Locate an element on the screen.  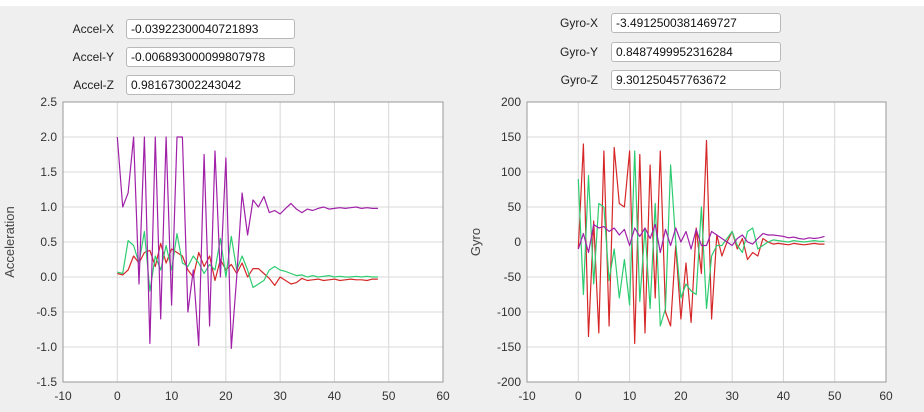
accel-label: Accel-X is located at coordinates (93, 29).